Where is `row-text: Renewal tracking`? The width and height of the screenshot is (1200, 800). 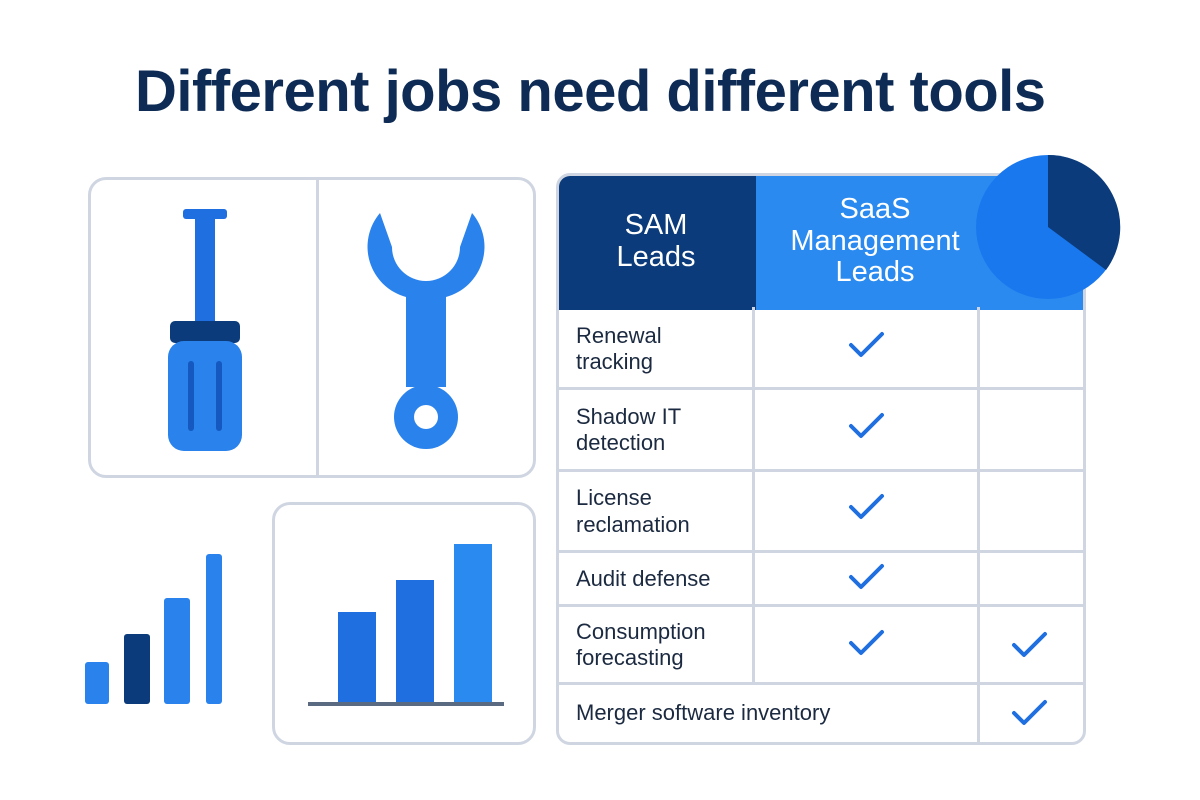
row-text: Renewal tracking is located at coordinates (619, 348).